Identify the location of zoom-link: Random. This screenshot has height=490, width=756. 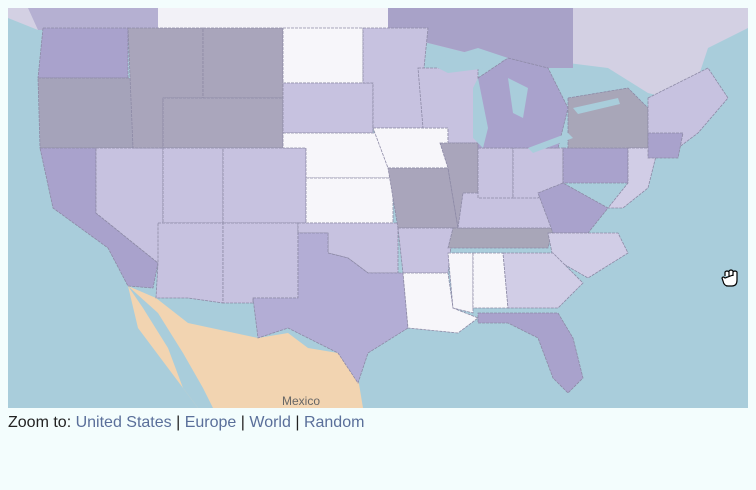
(334, 422).